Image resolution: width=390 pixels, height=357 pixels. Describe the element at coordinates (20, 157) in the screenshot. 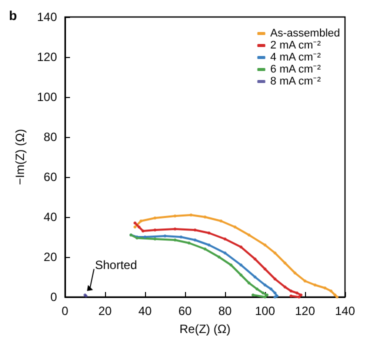

I see `y-axis-title: −Im(Z) (Ω)` at that location.